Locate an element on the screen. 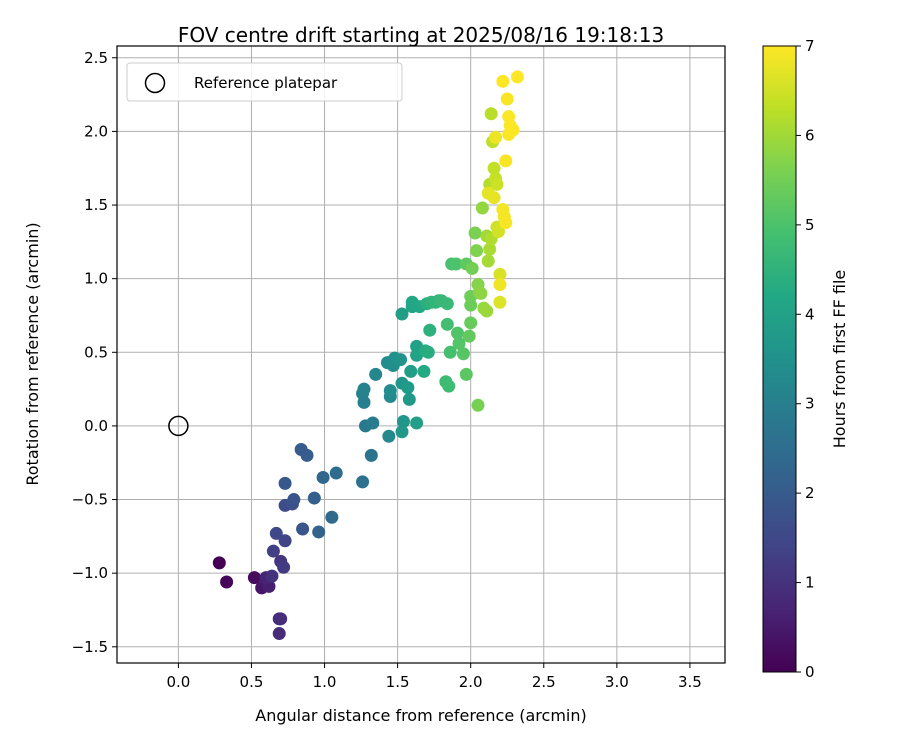 Image resolution: width=900 pixels, height=750 pixels. y-tick-label: −1.0 is located at coordinates (90, 573).